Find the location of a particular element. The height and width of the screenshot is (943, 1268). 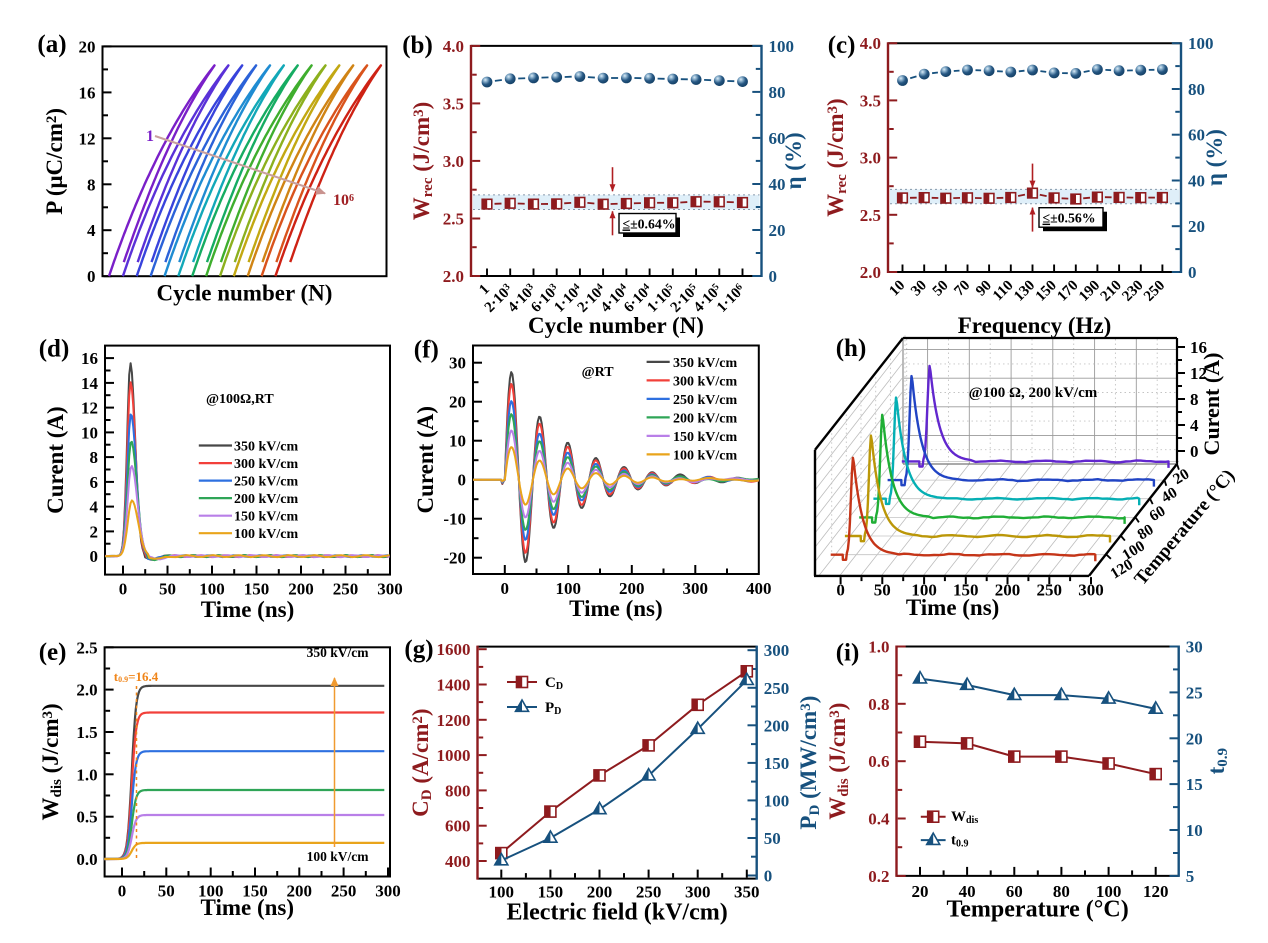

svg-text: (a) is located at coordinates (51, 44).